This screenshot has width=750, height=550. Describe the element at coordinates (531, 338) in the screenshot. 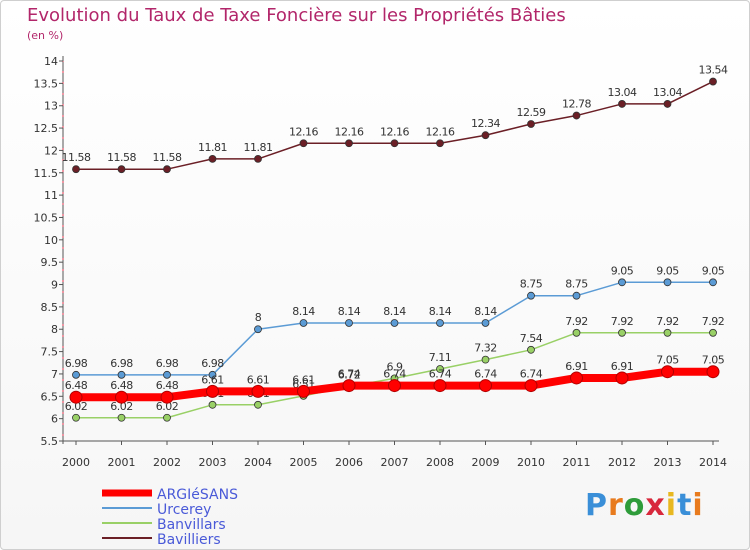

I see `data-label: 7.54` at that location.